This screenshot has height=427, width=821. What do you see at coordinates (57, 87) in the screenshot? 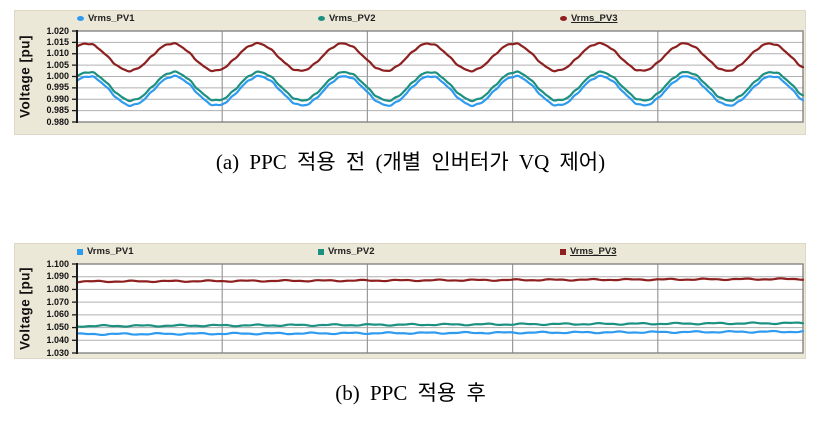
I see `y-tick-label: 0.995` at bounding box center [57, 87].